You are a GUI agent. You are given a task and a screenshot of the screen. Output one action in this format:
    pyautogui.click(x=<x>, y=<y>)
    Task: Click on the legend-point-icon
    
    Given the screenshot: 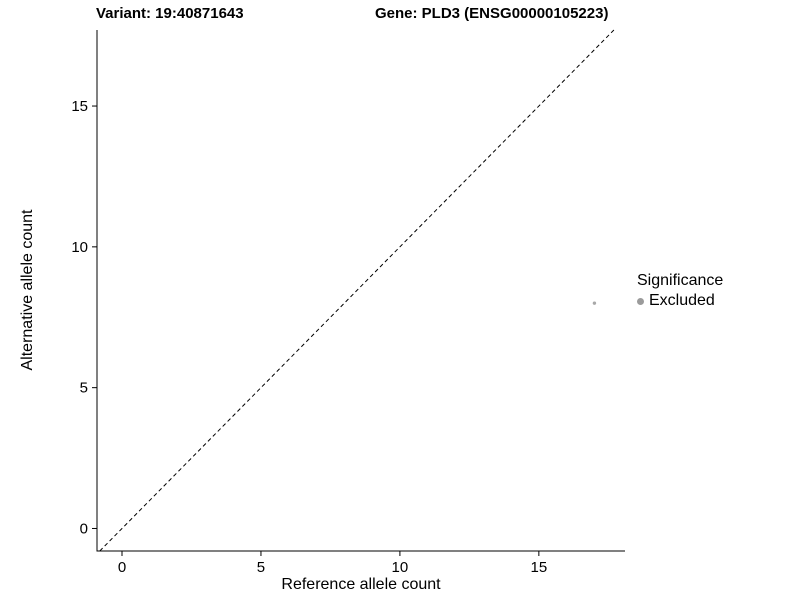 What is the action you would take?
    pyautogui.click(x=640, y=301)
    